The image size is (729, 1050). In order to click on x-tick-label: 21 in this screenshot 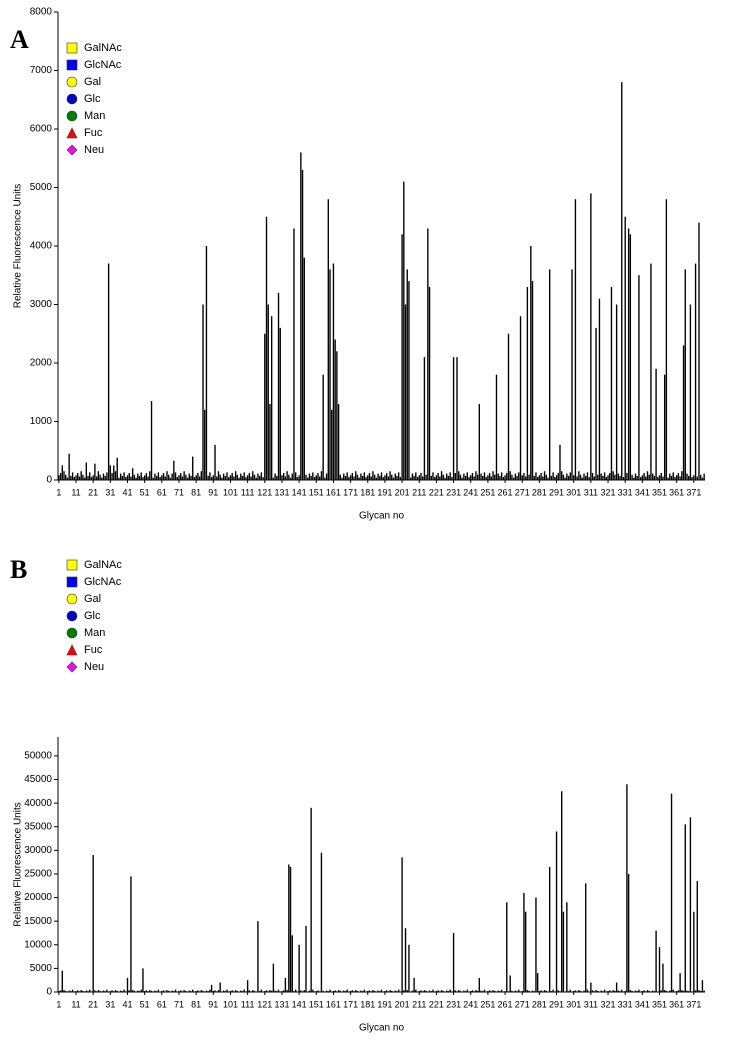, I will do `click(93, 492)`.